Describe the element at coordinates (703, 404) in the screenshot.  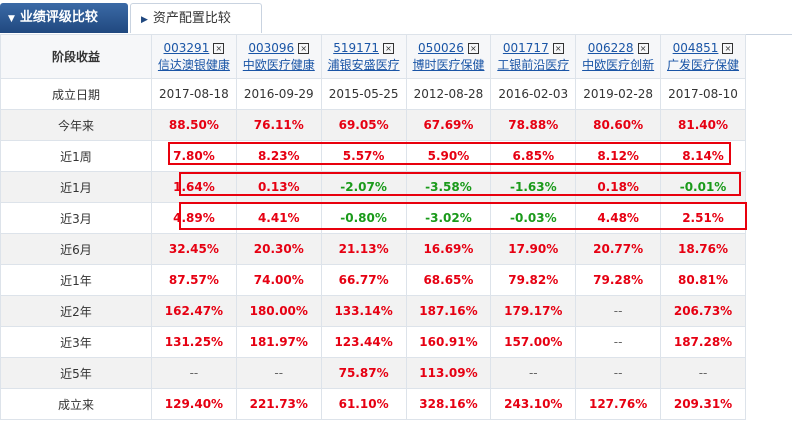
I see `value-cell: 209.31%` at that location.